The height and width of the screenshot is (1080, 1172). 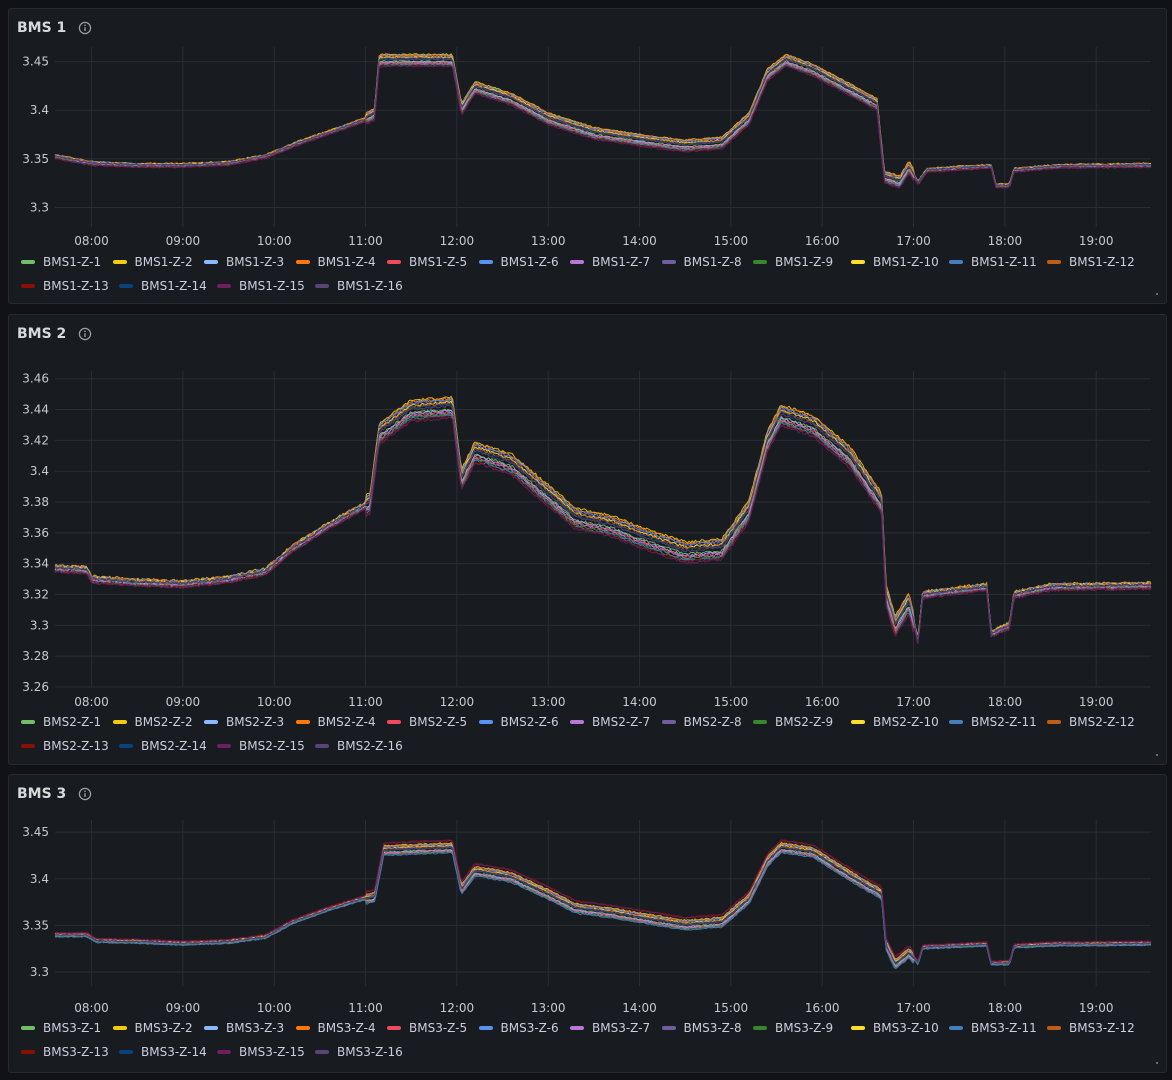 What do you see at coordinates (524, 262) in the screenshot?
I see `legend-item: BMS1-Z-6` at bounding box center [524, 262].